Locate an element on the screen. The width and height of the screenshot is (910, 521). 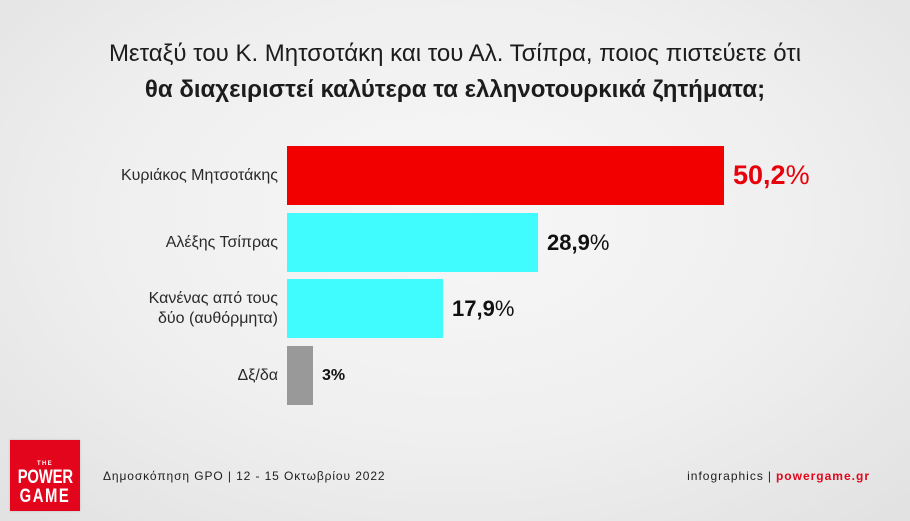
category-label-text: Δξ/δα is located at coordinates (257, 375).